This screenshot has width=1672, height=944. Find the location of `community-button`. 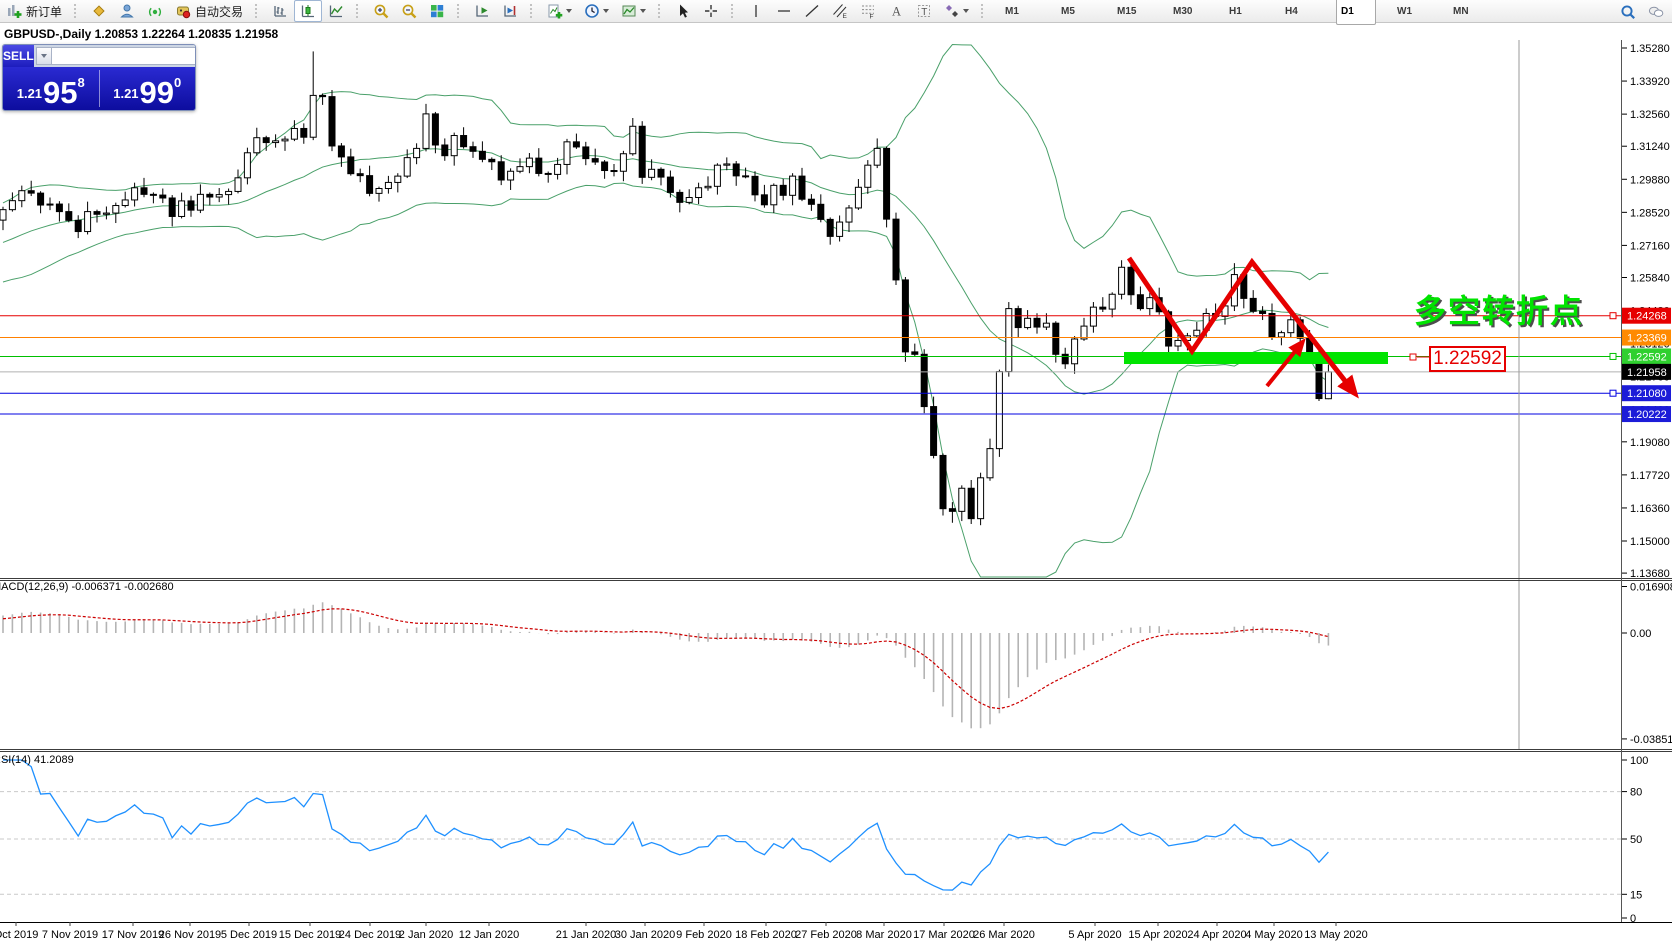

community-button is located at coordinates (127, 11).